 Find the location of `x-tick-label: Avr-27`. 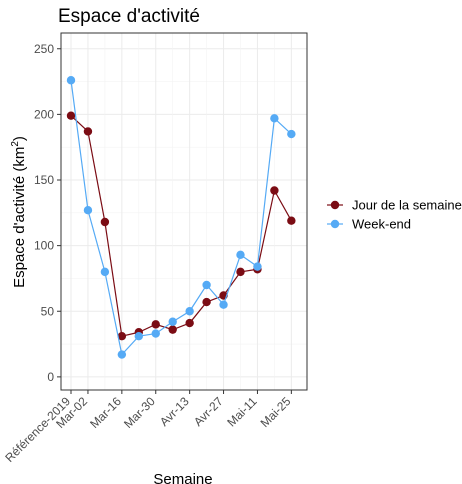

x-tick-label: Avr-27 is located at coordinates (208, 411).